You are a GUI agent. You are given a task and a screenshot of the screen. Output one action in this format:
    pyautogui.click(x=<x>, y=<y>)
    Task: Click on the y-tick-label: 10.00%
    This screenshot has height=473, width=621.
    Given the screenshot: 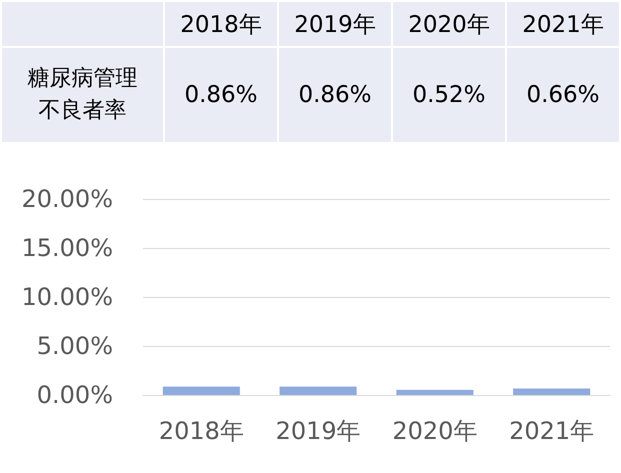 What is the action you would take?
    pyautogui.click(x=67, y=297)
    